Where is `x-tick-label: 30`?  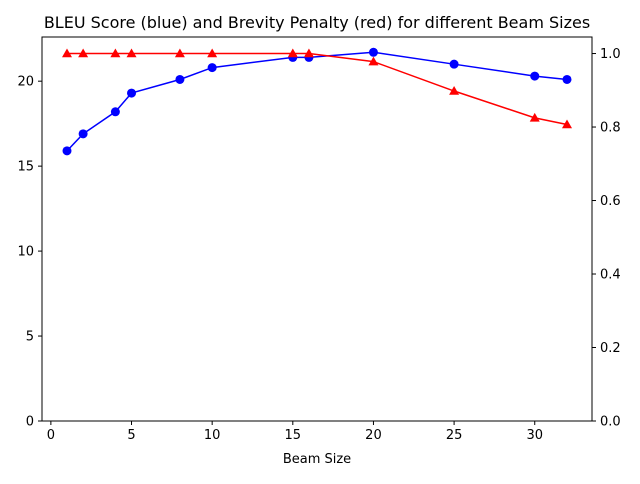
x-tick-label: 30 is located at coordinates (534, 435).